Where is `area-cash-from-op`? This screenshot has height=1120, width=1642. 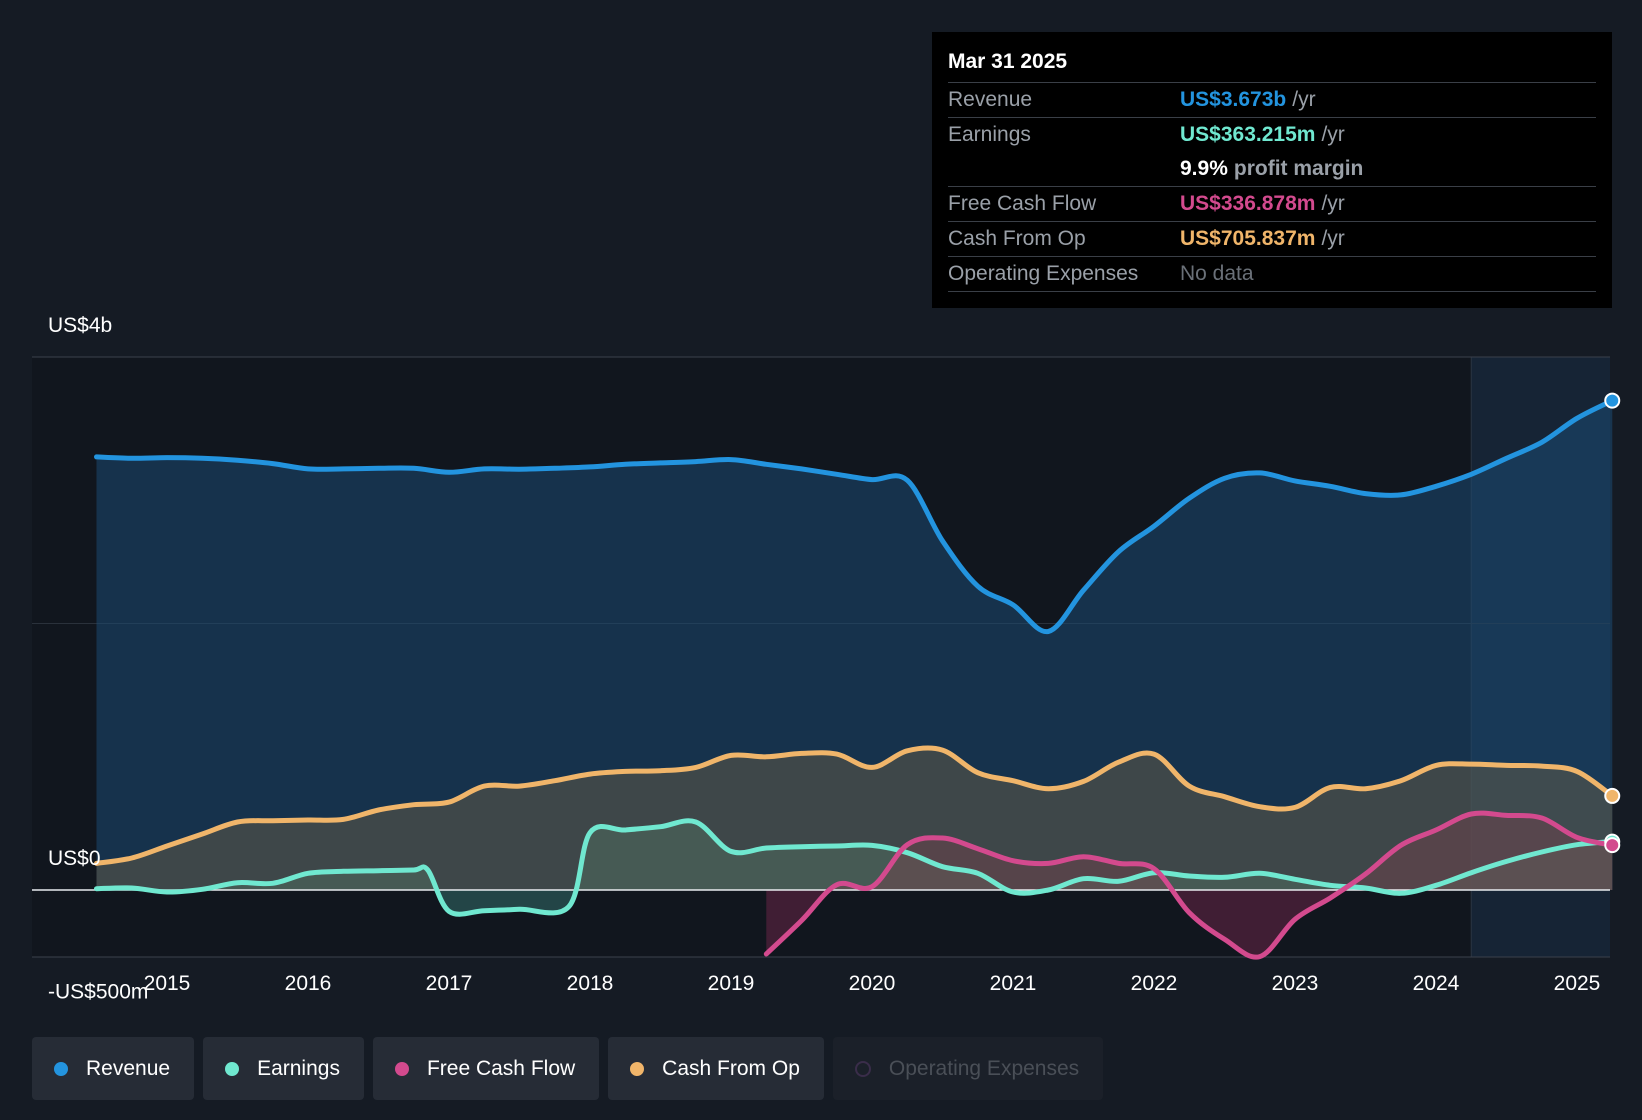 area-cash-from-op is located at coordinates (854, 818).